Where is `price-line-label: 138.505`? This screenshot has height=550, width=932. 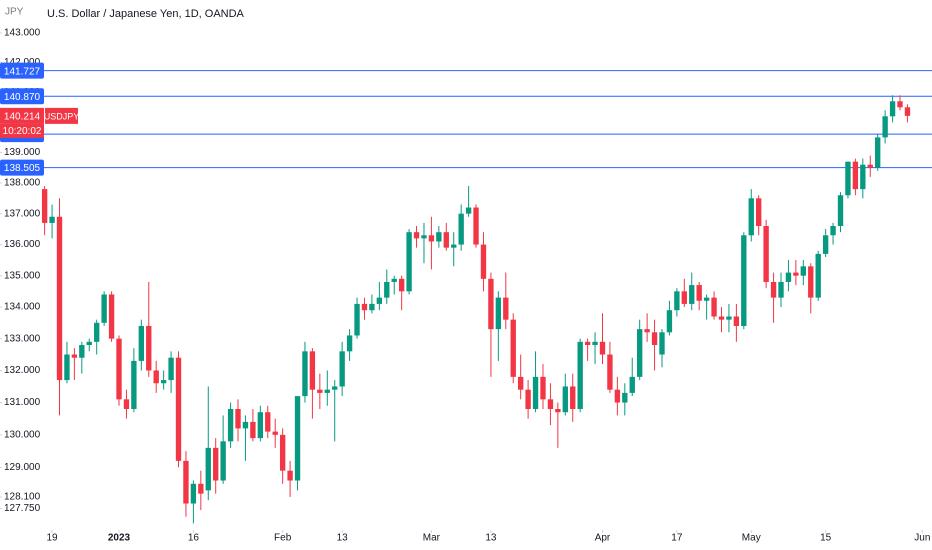
price-line-label: 138.505 is located at coordinates (22, 168).